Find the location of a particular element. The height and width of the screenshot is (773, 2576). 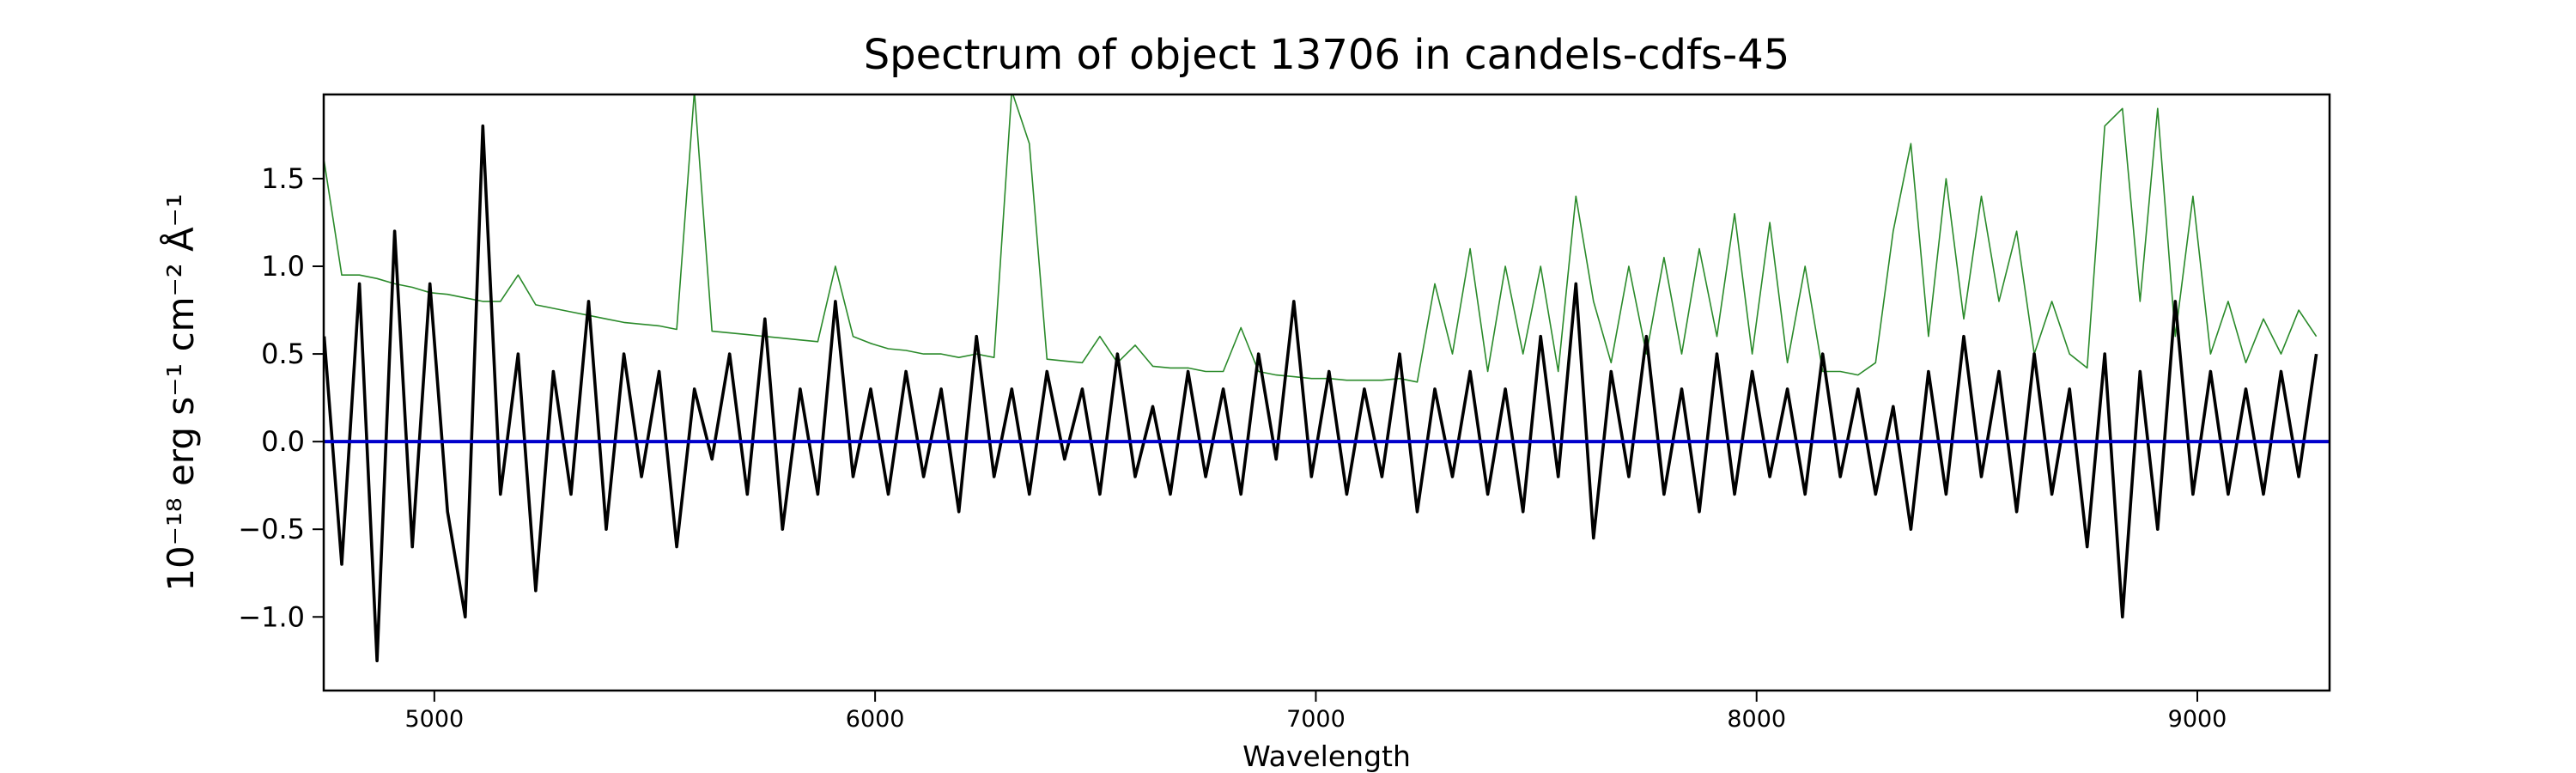

x-tick-label: 9000 is located at coordinates (2197, 719).